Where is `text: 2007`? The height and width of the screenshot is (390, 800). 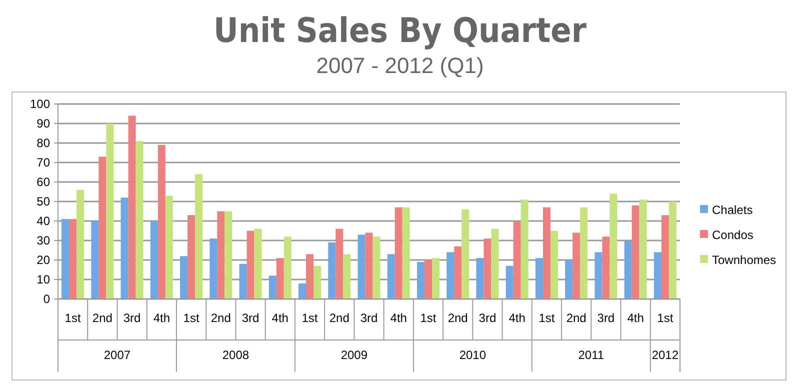 text: 2007 is located at coordinates (117, 355).